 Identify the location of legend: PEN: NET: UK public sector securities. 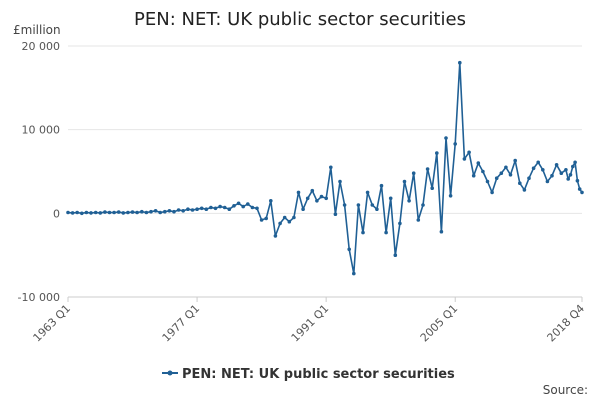
(308, 374).